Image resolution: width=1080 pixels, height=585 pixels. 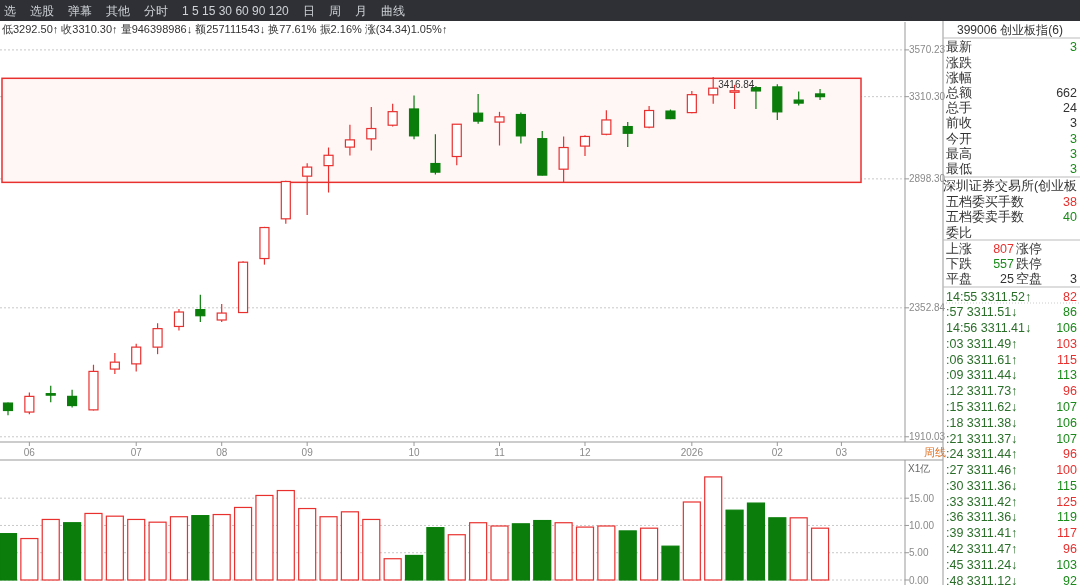 What do you see at coordinates (1067, 501) in the screenshot?
I see `text: 125` at bounding box center [1067, 501].